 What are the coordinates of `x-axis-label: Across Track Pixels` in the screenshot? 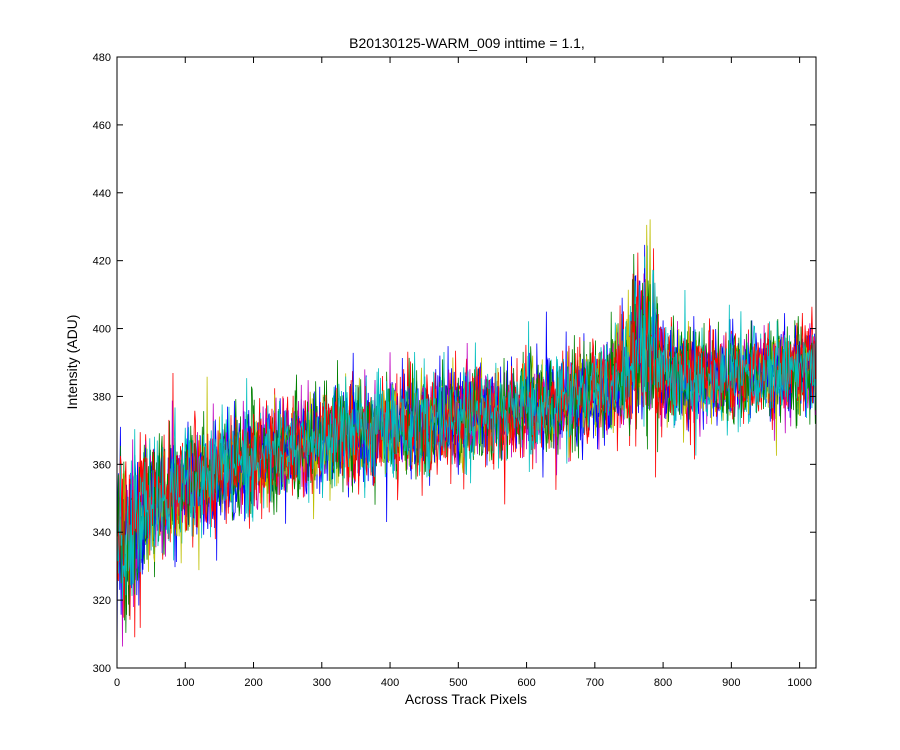 It's located at (466, 699).